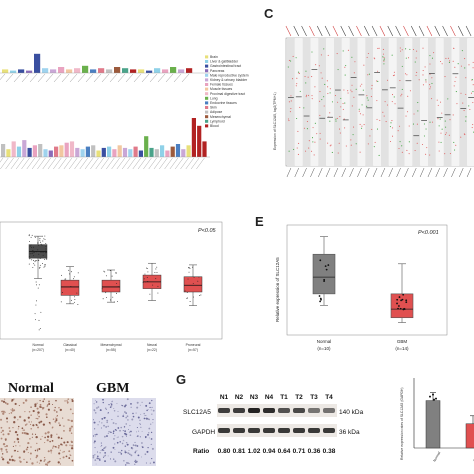  What do you see at coordinates (70, 287) in the screenshot?
I see `panel-d-box` at bounding box center [70, 287].